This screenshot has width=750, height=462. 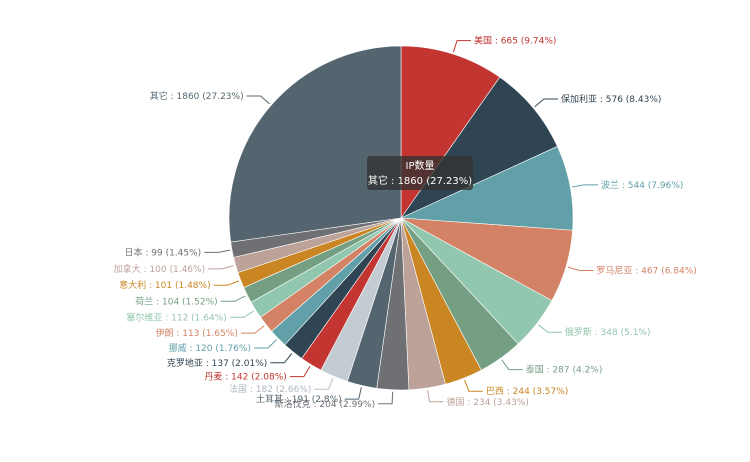 What do you see at coordinates (270, 389) in the screenshot?
I see `slice-label-10: 法国 : 182 (2.66%)` at bounding box center [270, 389].